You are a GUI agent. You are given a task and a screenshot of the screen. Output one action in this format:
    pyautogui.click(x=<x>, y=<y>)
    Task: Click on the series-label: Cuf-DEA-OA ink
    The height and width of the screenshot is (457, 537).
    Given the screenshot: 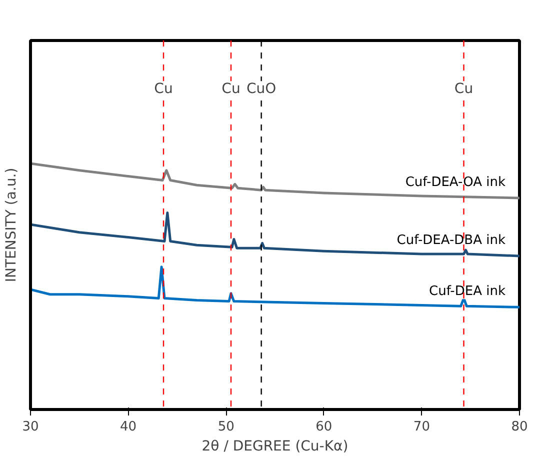 What is the action you would take?
    pyautogui.click(x=455, y=182)
    